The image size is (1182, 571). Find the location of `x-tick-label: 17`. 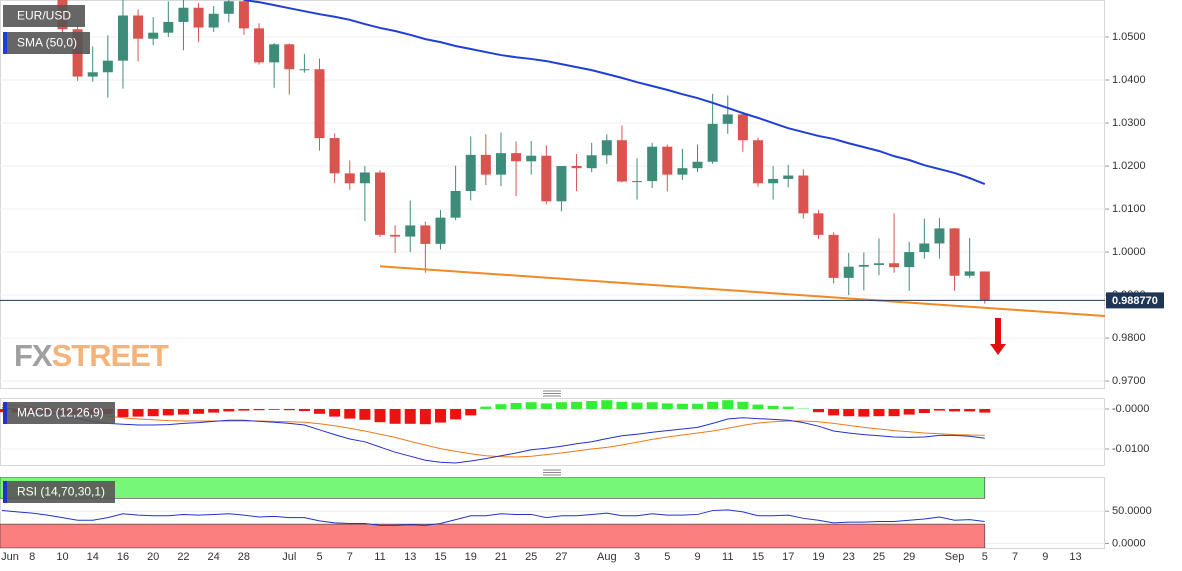

x-tick-label: 17 is located at coordinates (788, 557).